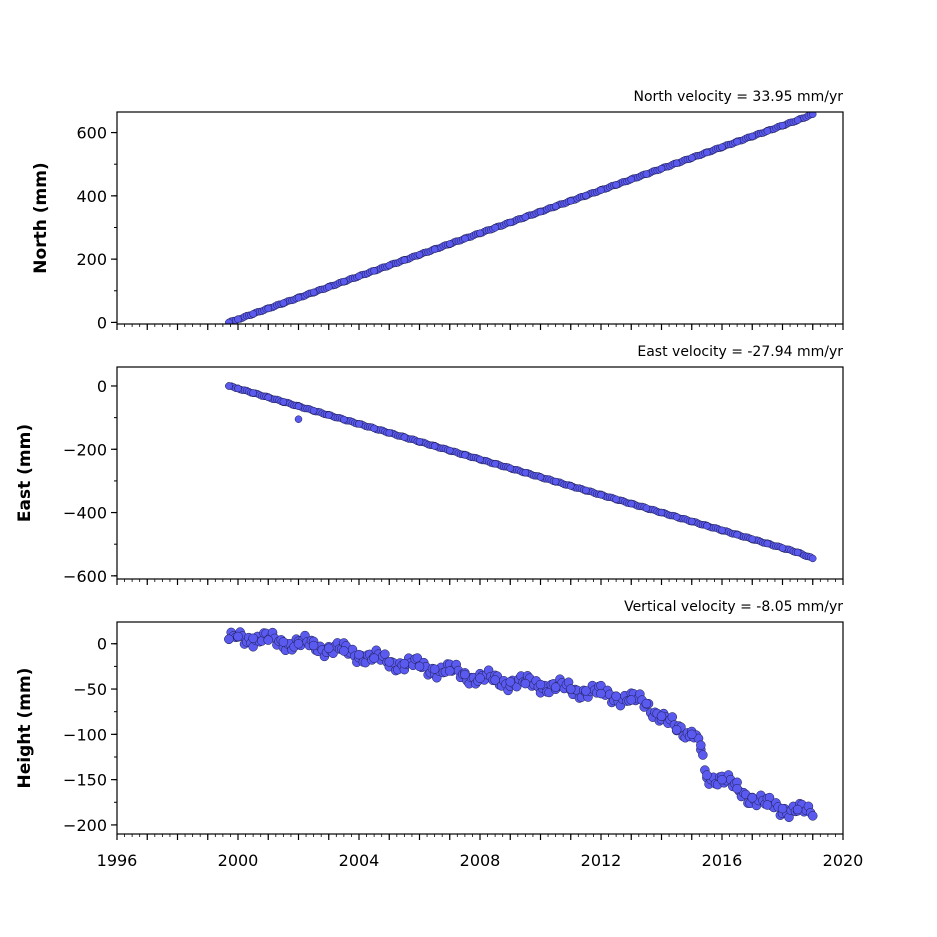 This screenshot has height=937, width=937. What do you see at coordinates (601, 860) in the screenshot?
I see `x-tick-label: 2012` at bounding box center [601, 860].